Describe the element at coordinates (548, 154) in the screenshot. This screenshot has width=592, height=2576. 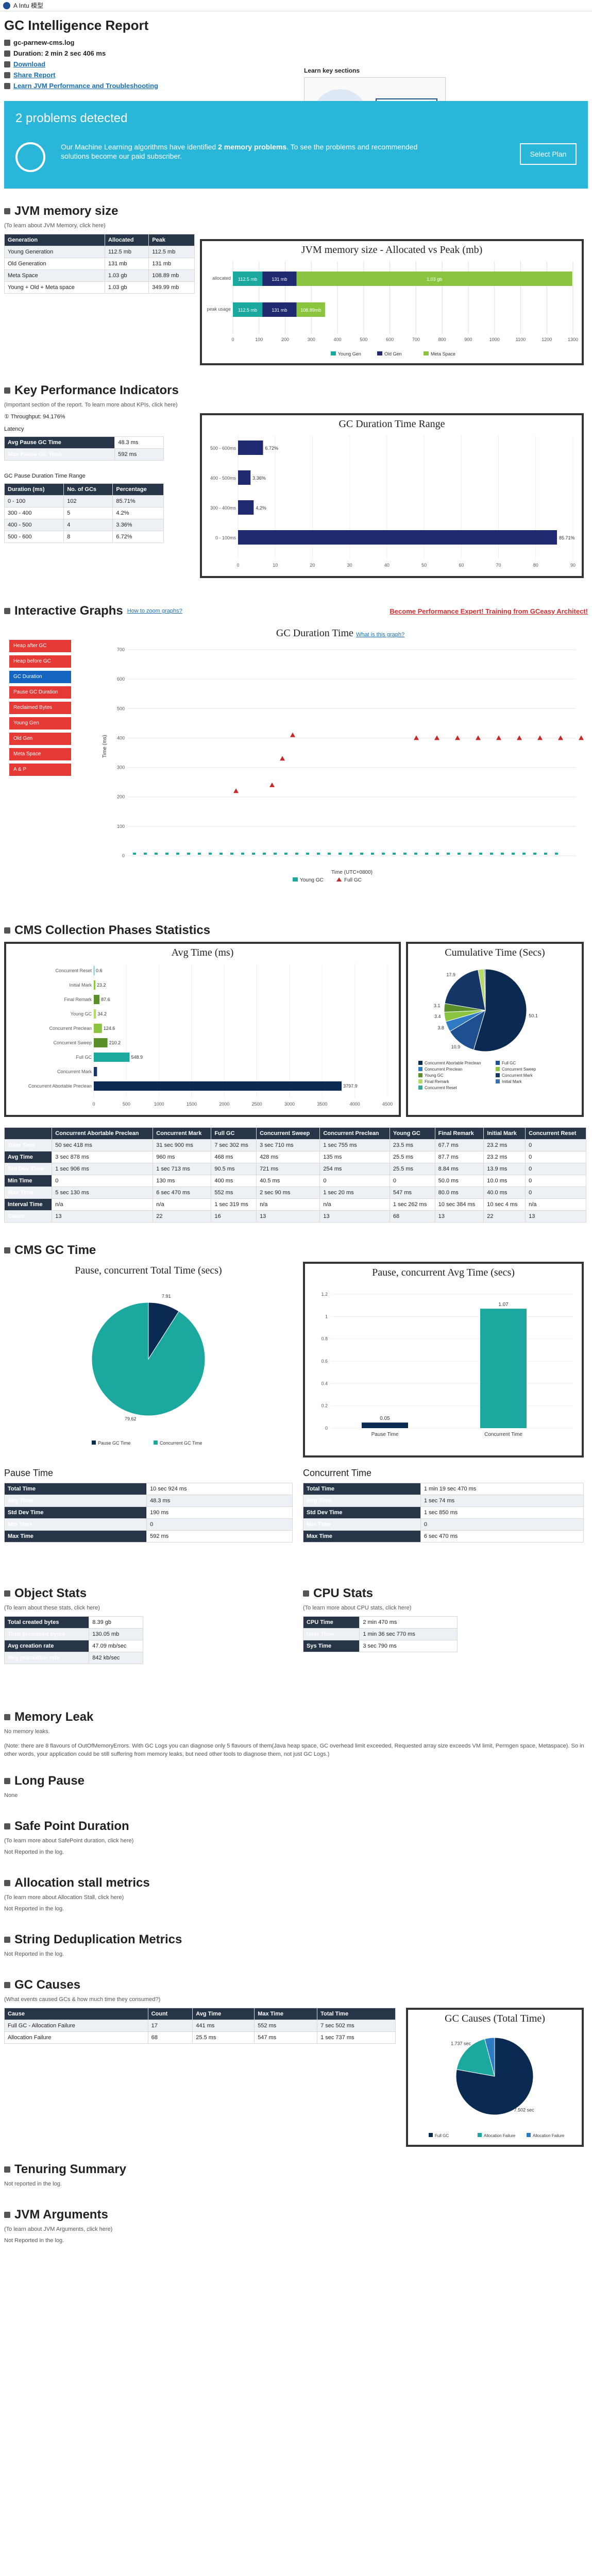
I see `select-plan-button: Select Plan` at that location.